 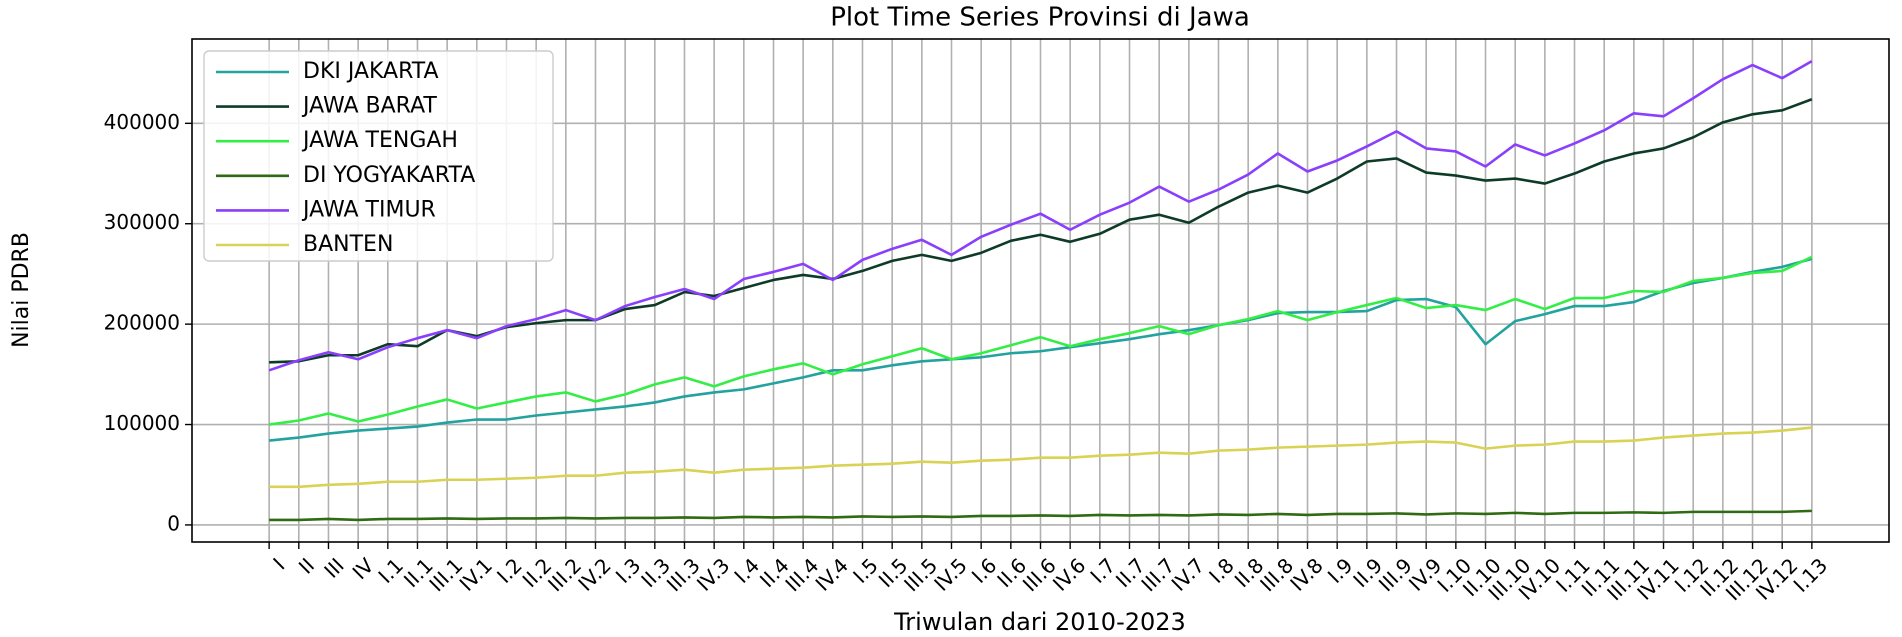 I want to click on y-tick-label: 300000, so click(x=142, y=222).